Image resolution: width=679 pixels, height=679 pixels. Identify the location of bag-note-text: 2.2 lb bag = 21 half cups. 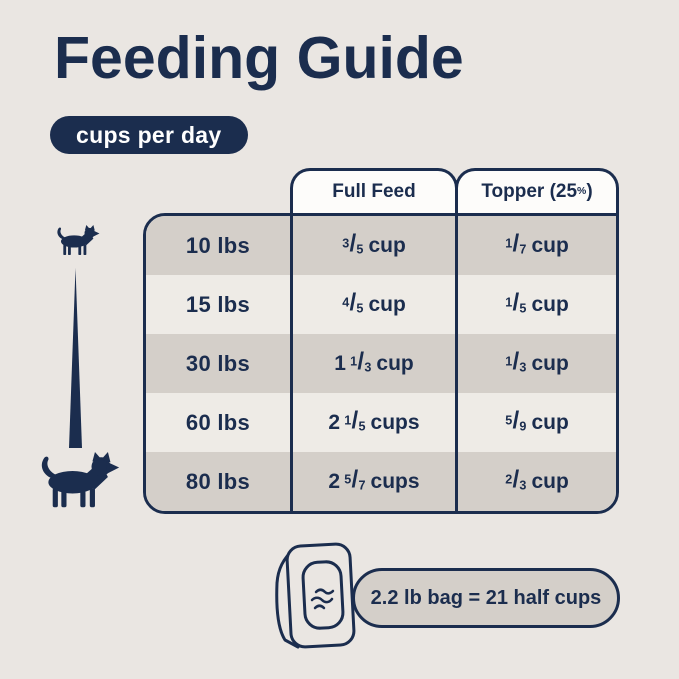
(486, 597).